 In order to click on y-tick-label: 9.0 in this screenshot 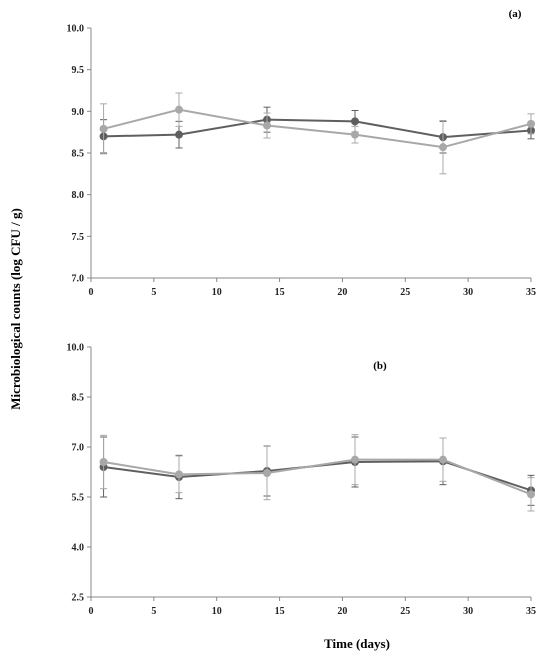, I will do `click(78, 112)`.